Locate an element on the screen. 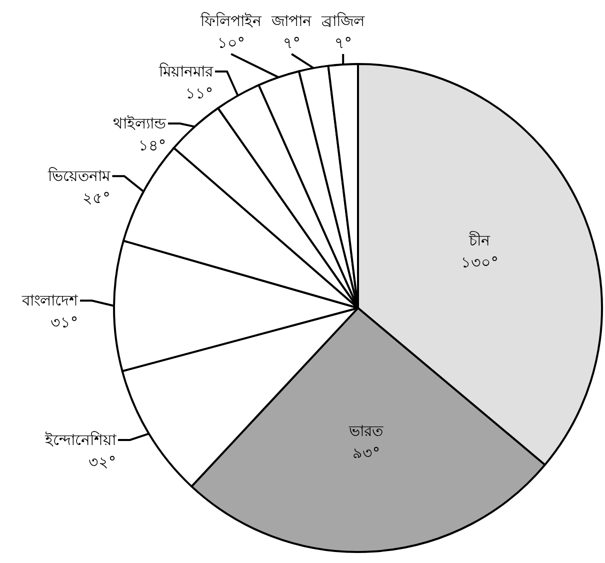 This screenshot has height=563, width=605. slice-label: ভিয়েতনাম is located at coordinates (79, 176).